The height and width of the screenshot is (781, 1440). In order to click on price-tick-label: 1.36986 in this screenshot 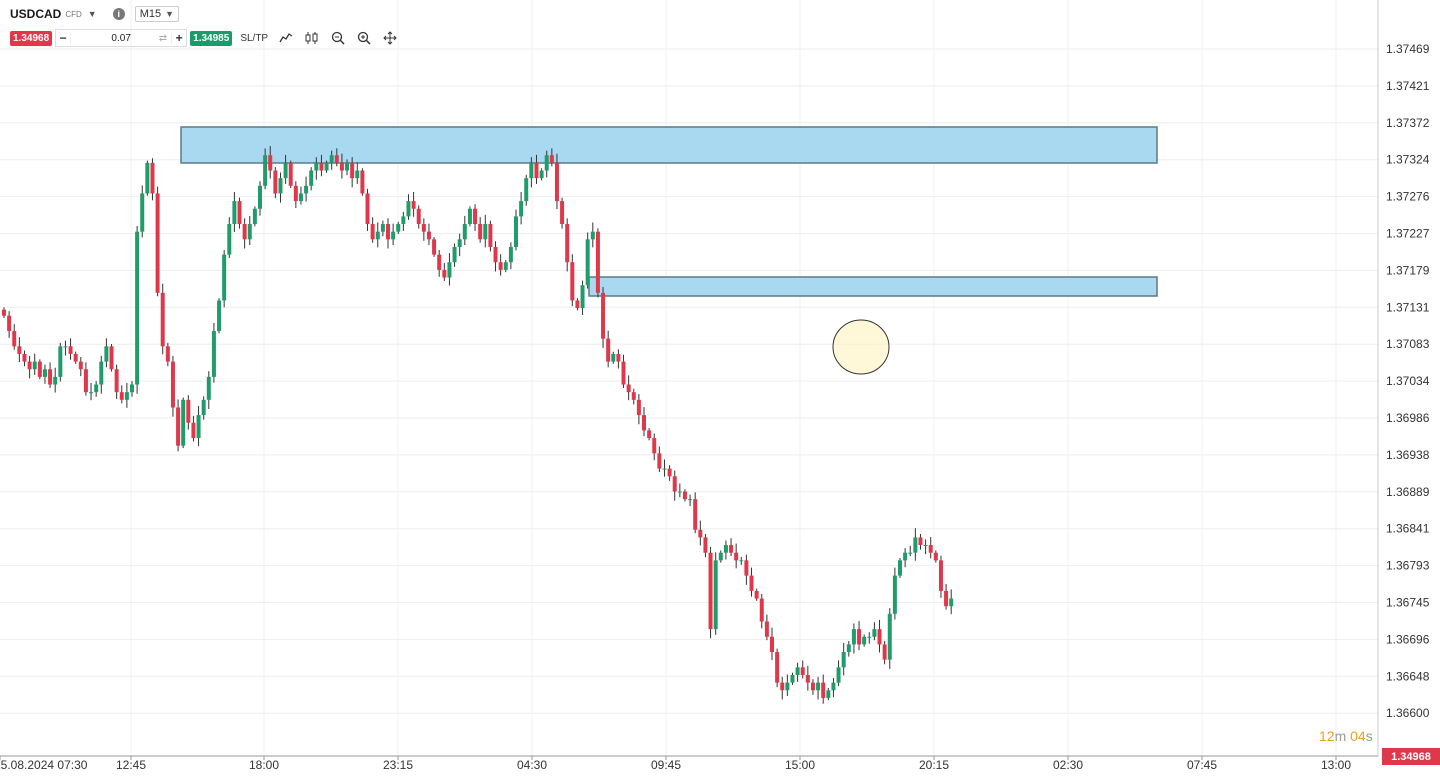, I will do `click(1408, 418)`.